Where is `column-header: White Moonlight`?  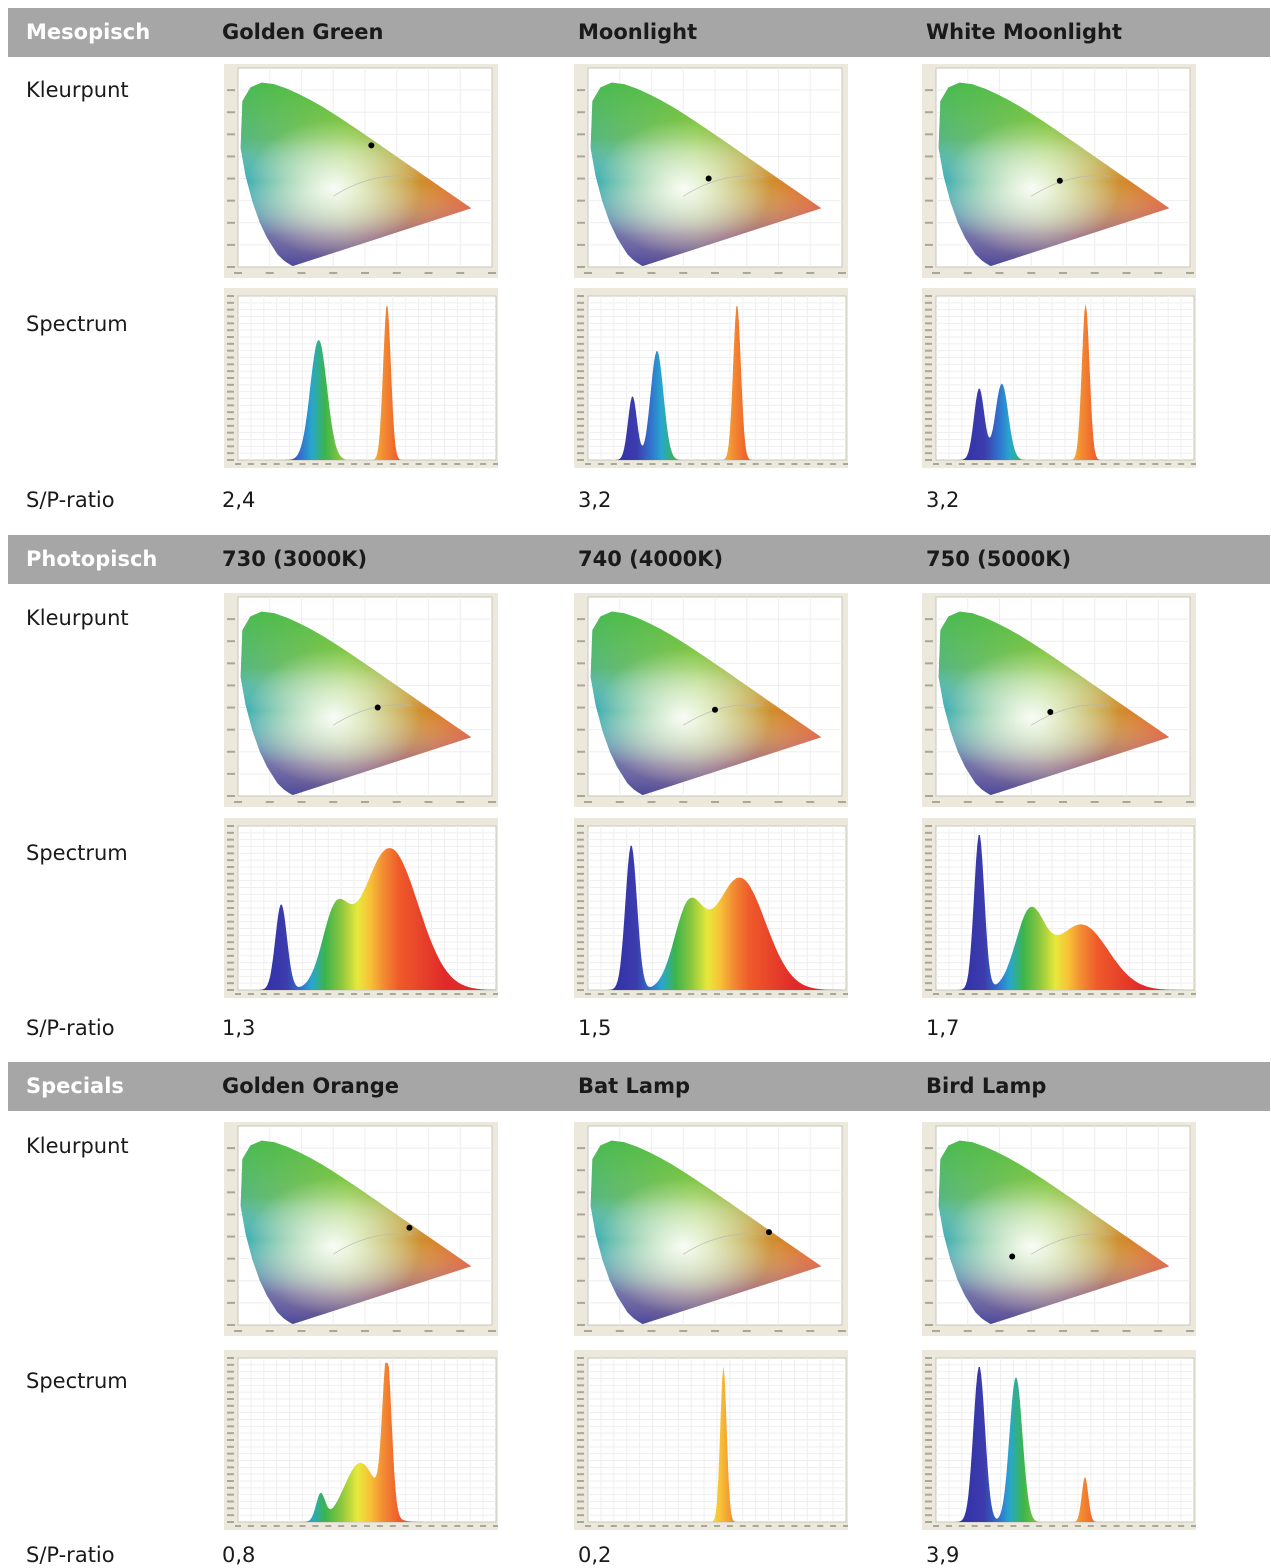
column-header: White Moonlight is located at coordinates (1024, 32).